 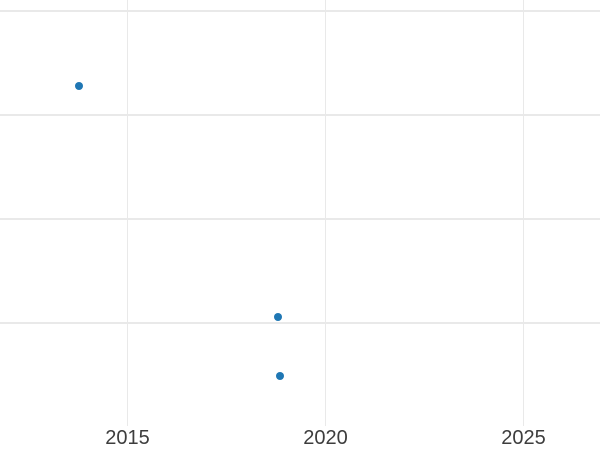 I want to click on x-tick-label: 2025, so click(x=523, y=438).